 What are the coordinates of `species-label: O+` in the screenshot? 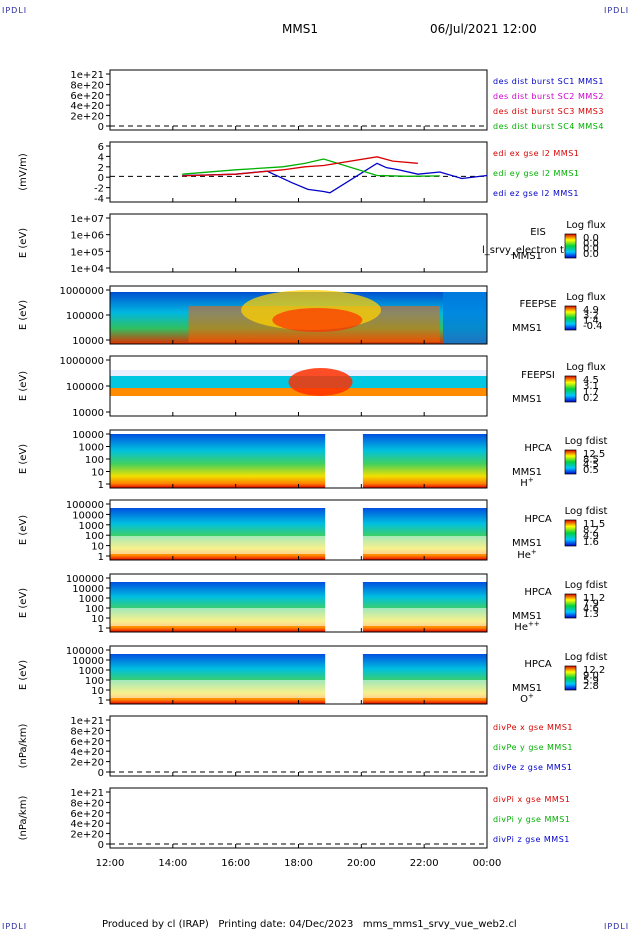 It's located at (527, 698).